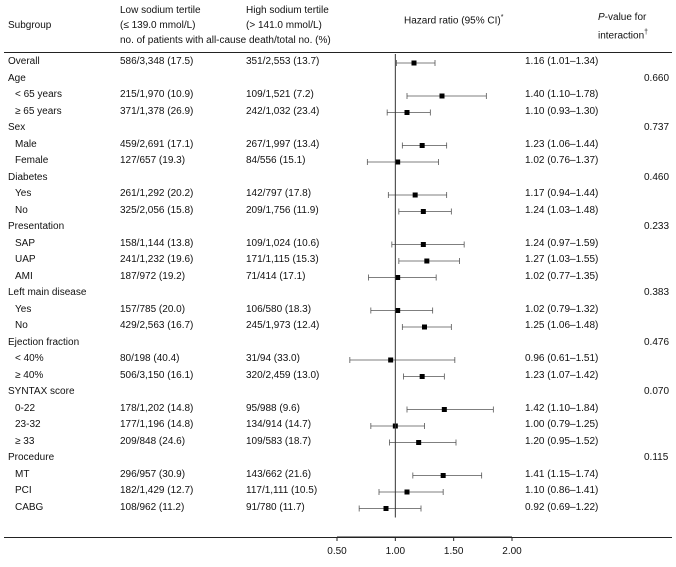  What do you see at coordinates (621, 36) in the screenshot?
I see `header-p-line2: interaction` at bounding box center [621, 36].